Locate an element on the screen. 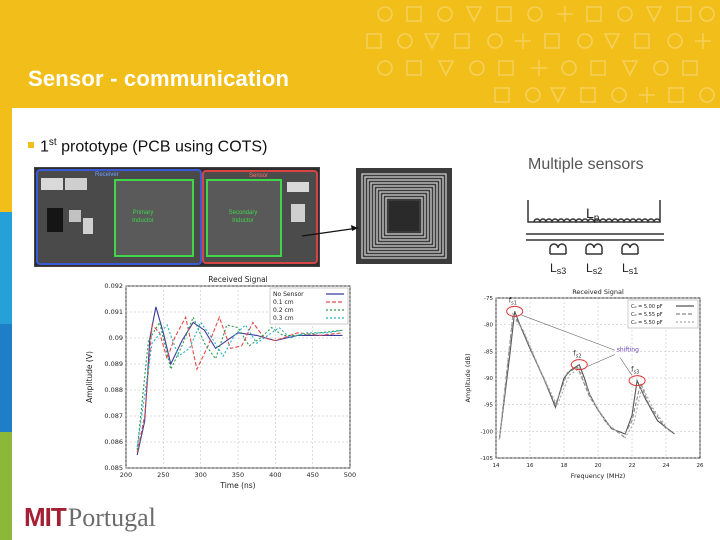 This screenshot has width=720, height=540. x-tick-label: 250 is located at coordinates (163, 475).